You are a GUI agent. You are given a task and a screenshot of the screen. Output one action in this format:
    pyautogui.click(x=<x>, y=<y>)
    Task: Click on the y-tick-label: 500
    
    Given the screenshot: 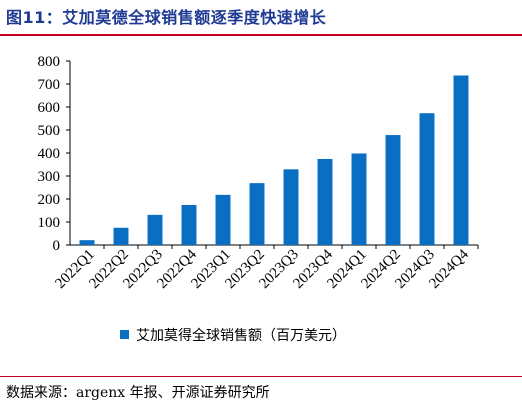 What is the action you would take?
    pyautogui.click(x=49, y=131)
    